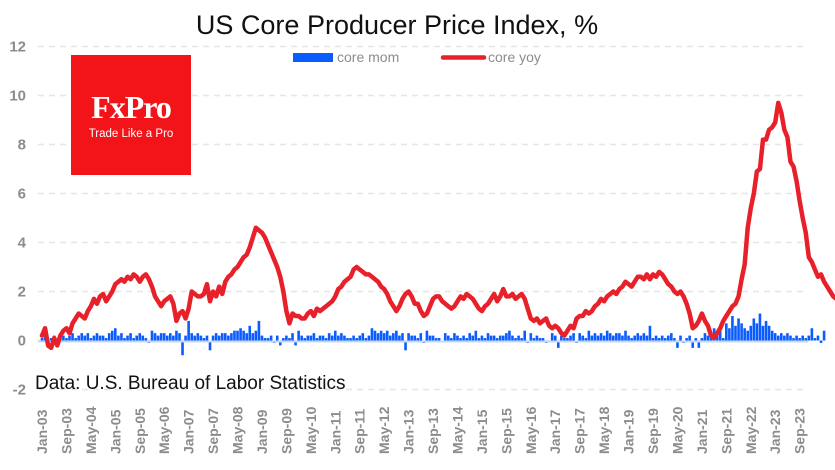 This screenshot has width=835, height=470. What do you see at coordinates (17, 96) in the screenshot?
I see `y-tick-label: 10` at bounding box center [17, 96].